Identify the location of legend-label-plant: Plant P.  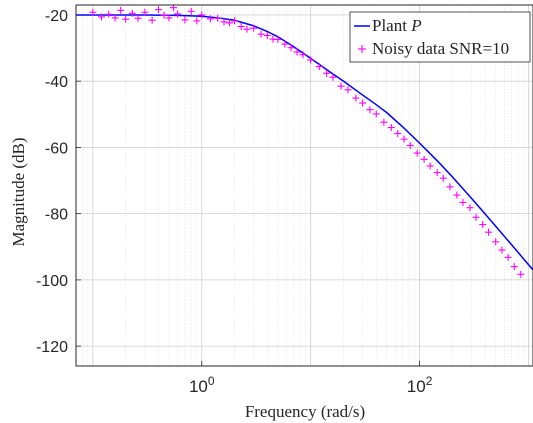
(397, 25).